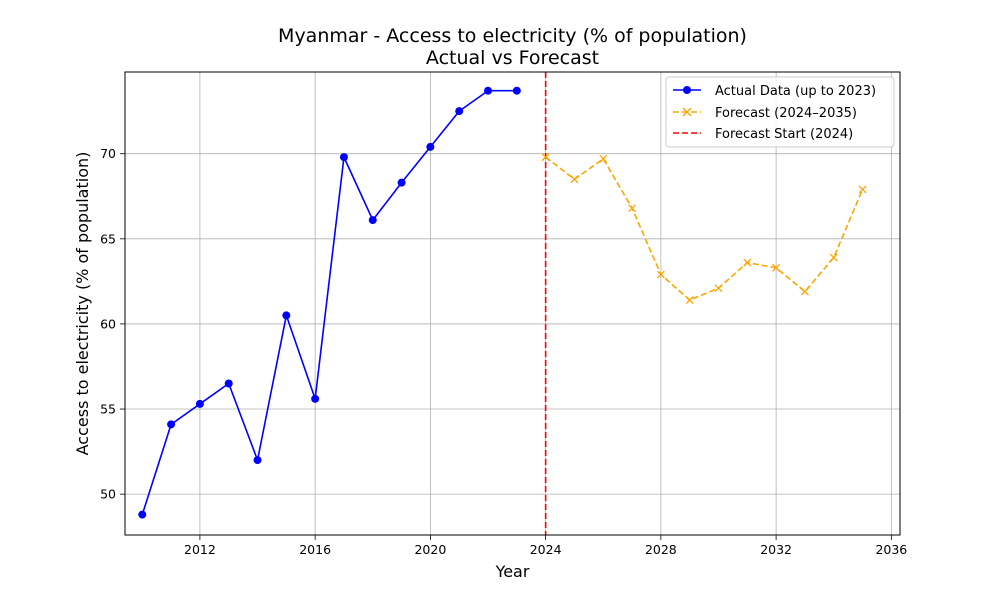  What do you see at coordinates (687, 90) in the screenshot?
I see `legend-marker-actual` at bounding box center [687, 90].